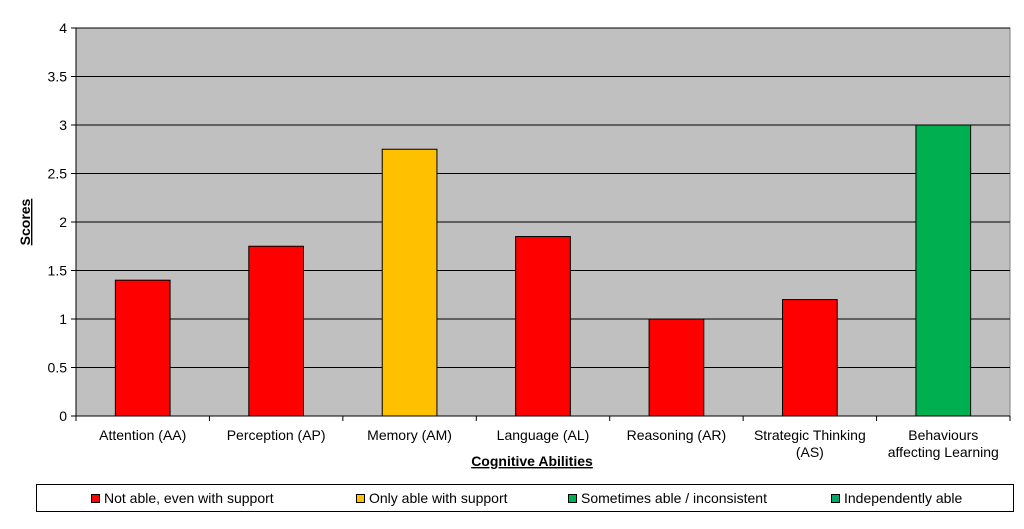  I want to click on x-tick-label: Memory (AM), so click(409, 435).